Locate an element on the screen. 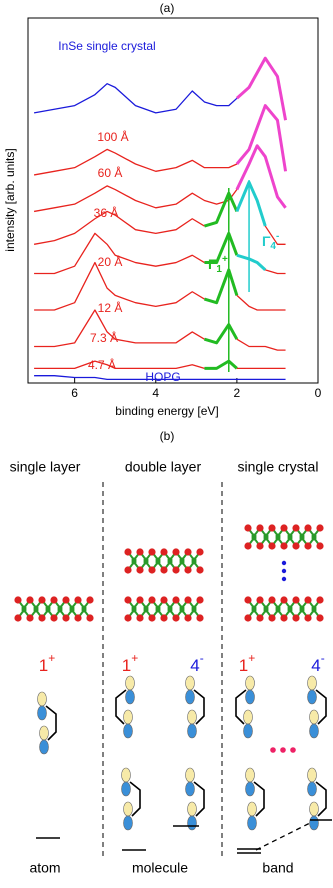 The height and width of the screenshot is (888, 333). column-title: single crystal is located at coordinates (278, 467).